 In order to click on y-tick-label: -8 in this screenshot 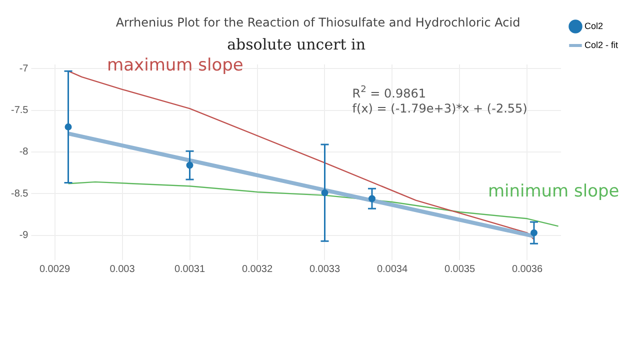, I will do `click(24, 152)`.